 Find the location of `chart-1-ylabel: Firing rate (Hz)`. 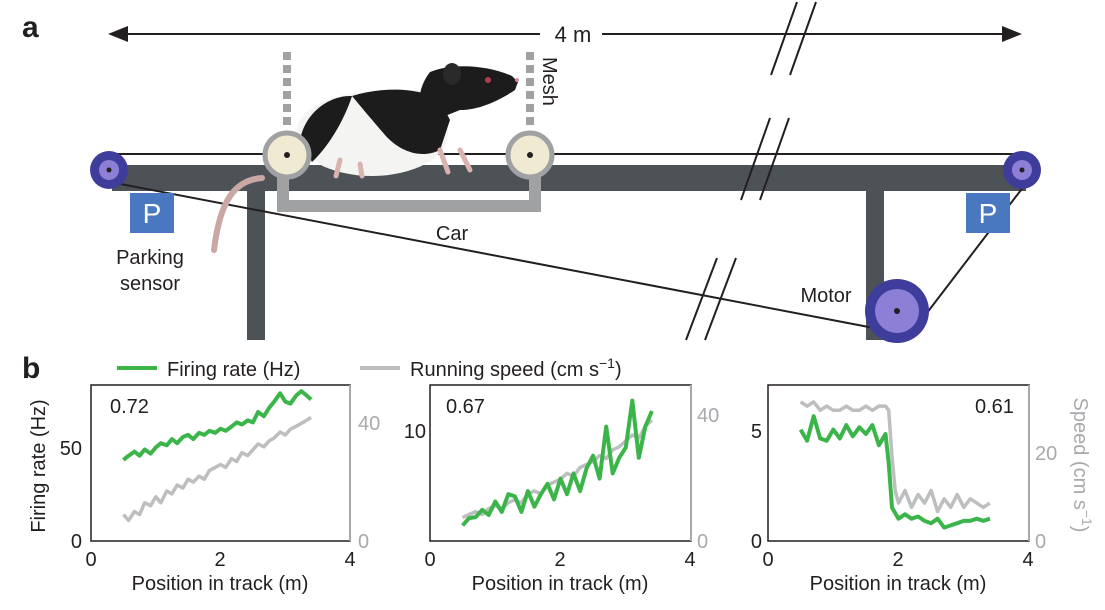

chart-1-ylabel: Firing rate (Hz) is located at coordinates (39, 465).